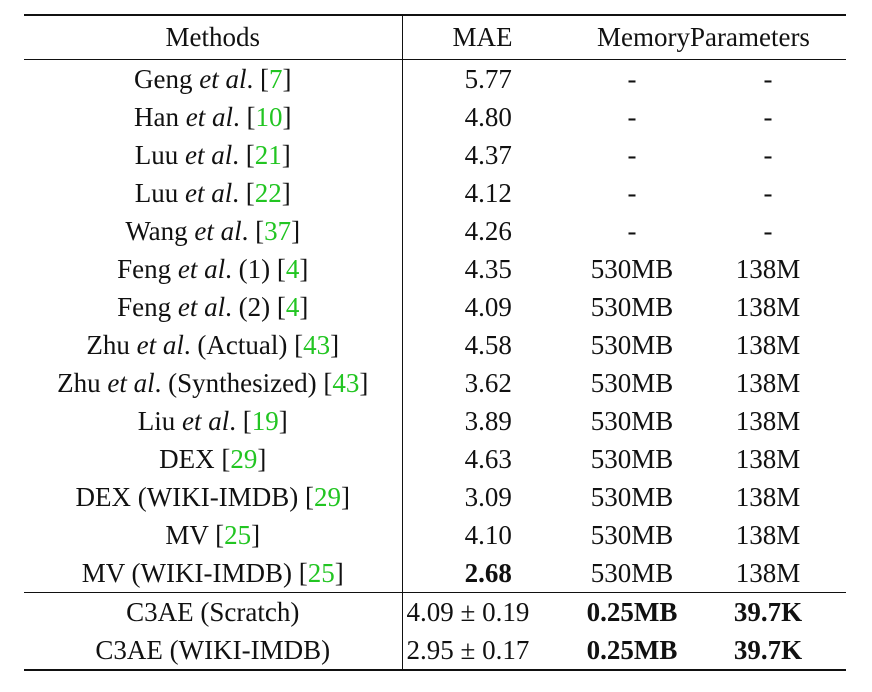 Image resolution: width=872 pixels, height=692 pixels. I want to click on mae-cell: 4.09 ± 0.19, so click(468, 612).